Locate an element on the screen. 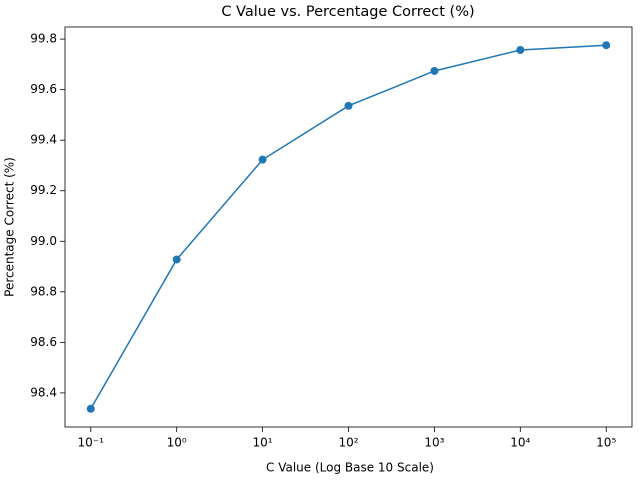 This screenshot has width=640, height=480. x-tick-label: 10¹ is located at coordinates (263, 443).